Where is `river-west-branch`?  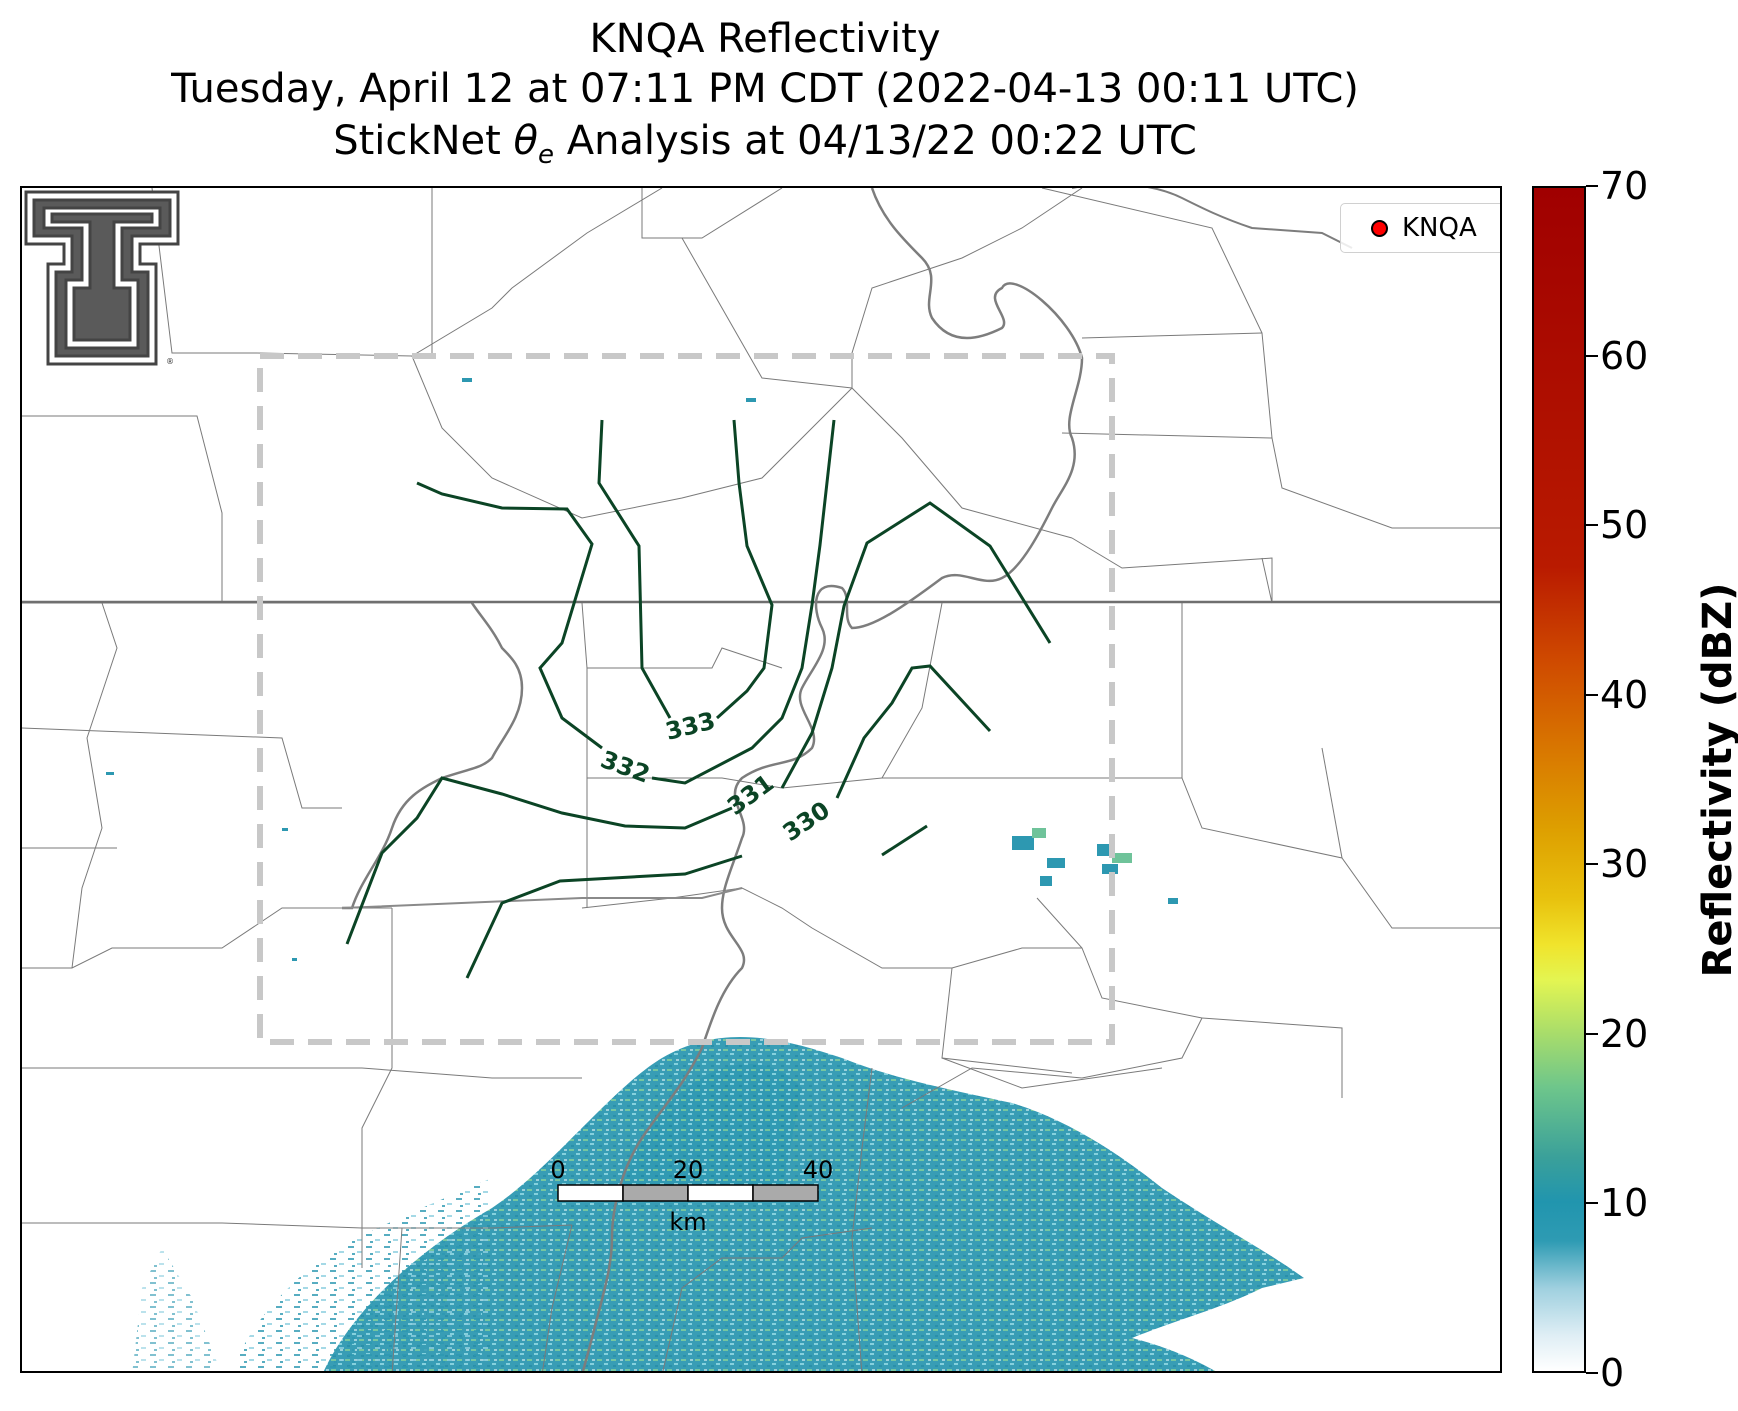 river-west-branch is located at coordinates (433, 756).